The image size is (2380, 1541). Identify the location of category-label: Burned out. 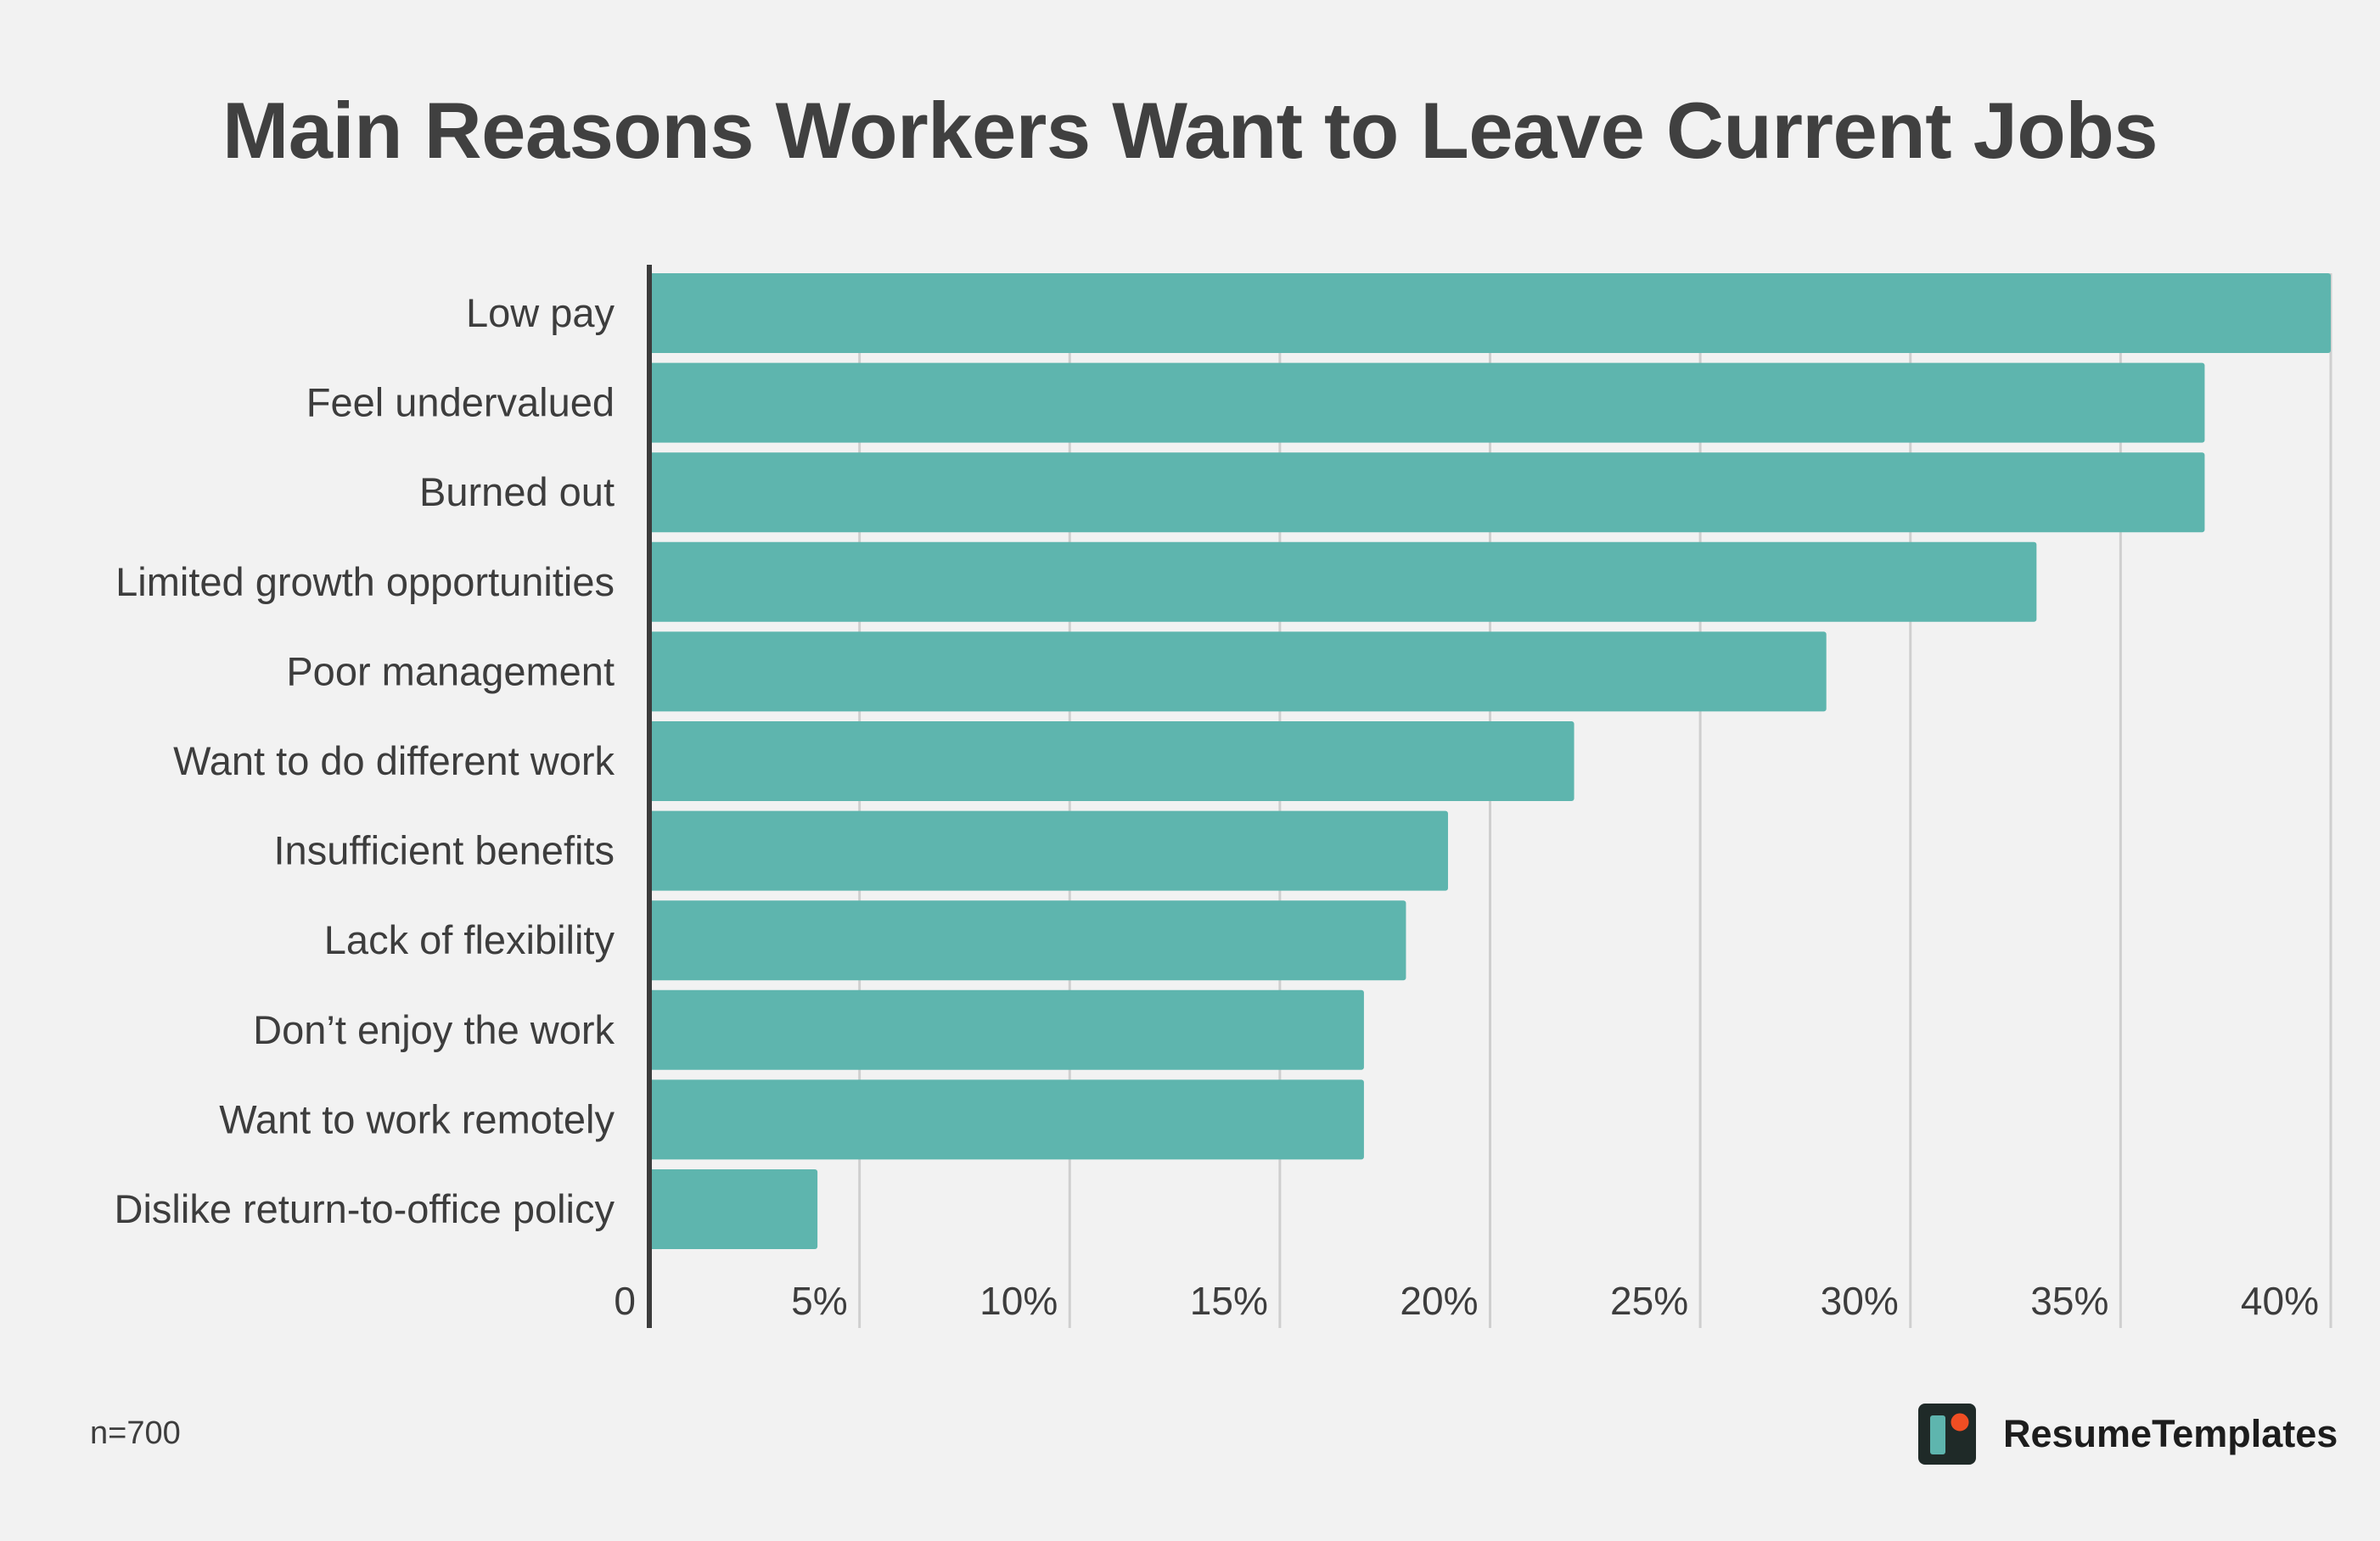
(517, 491).